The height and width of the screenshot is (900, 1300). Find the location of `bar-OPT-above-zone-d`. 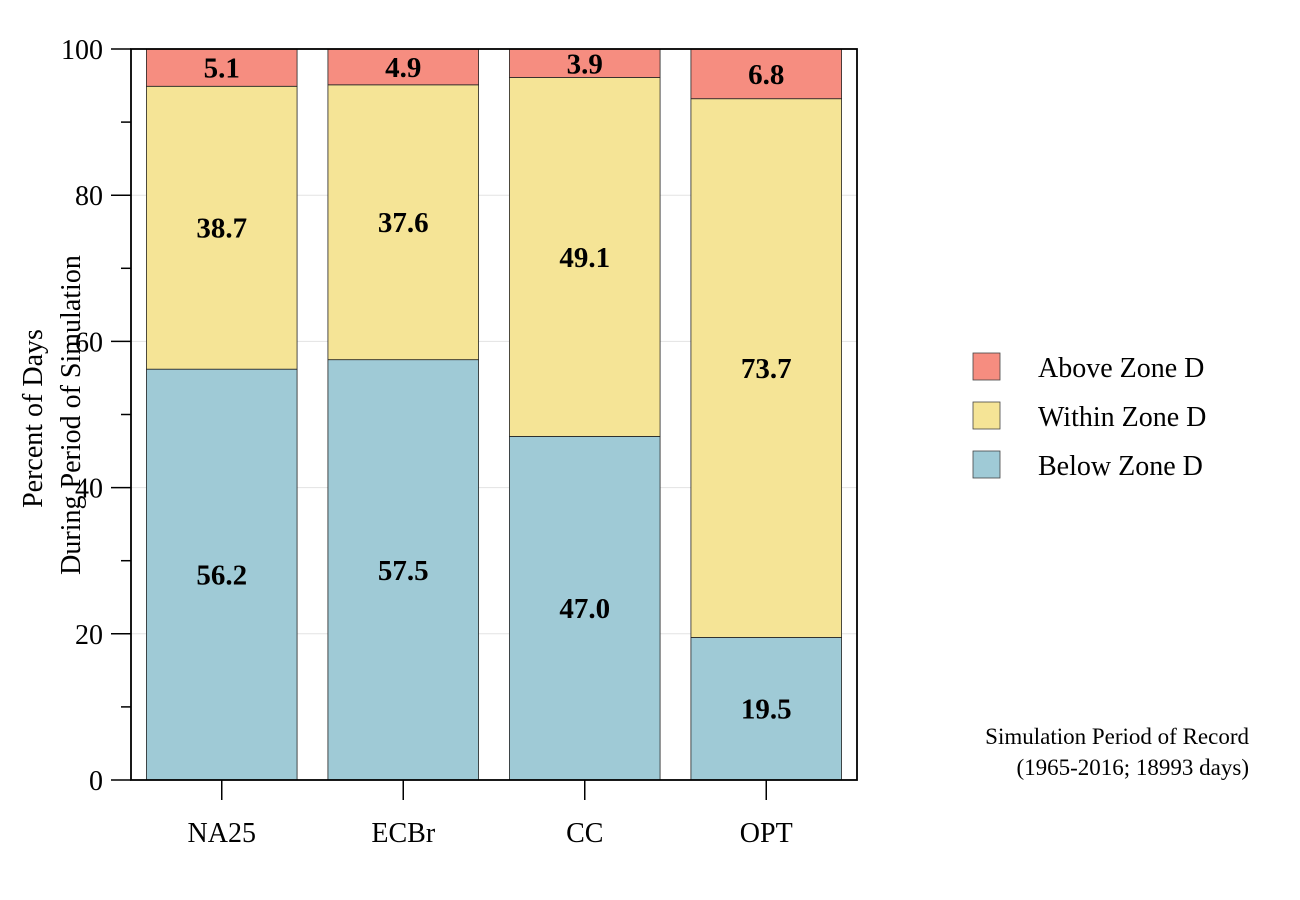

bar-OPT-above-zone-d is located at coordinates (766, 74).